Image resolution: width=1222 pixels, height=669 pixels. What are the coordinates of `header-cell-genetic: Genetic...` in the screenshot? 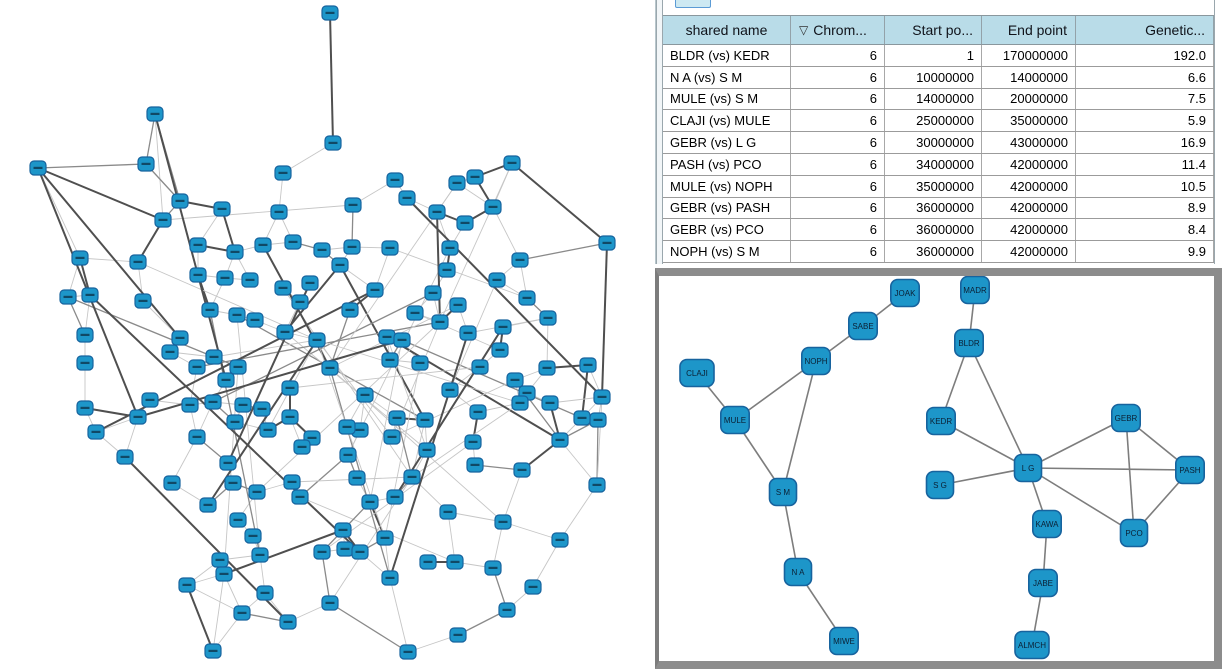 It's located at (1145, 30).